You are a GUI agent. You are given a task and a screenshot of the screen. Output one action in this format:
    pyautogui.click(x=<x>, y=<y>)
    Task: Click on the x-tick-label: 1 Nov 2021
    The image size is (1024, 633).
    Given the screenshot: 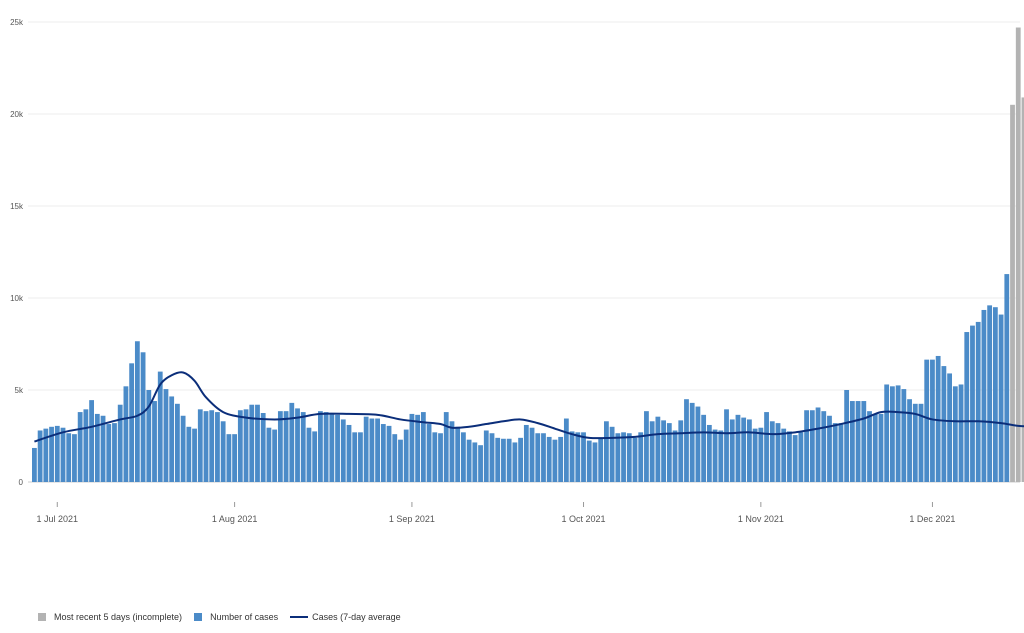 What is the action you would take?
    pyautogui.click(x=761, y=519)
    